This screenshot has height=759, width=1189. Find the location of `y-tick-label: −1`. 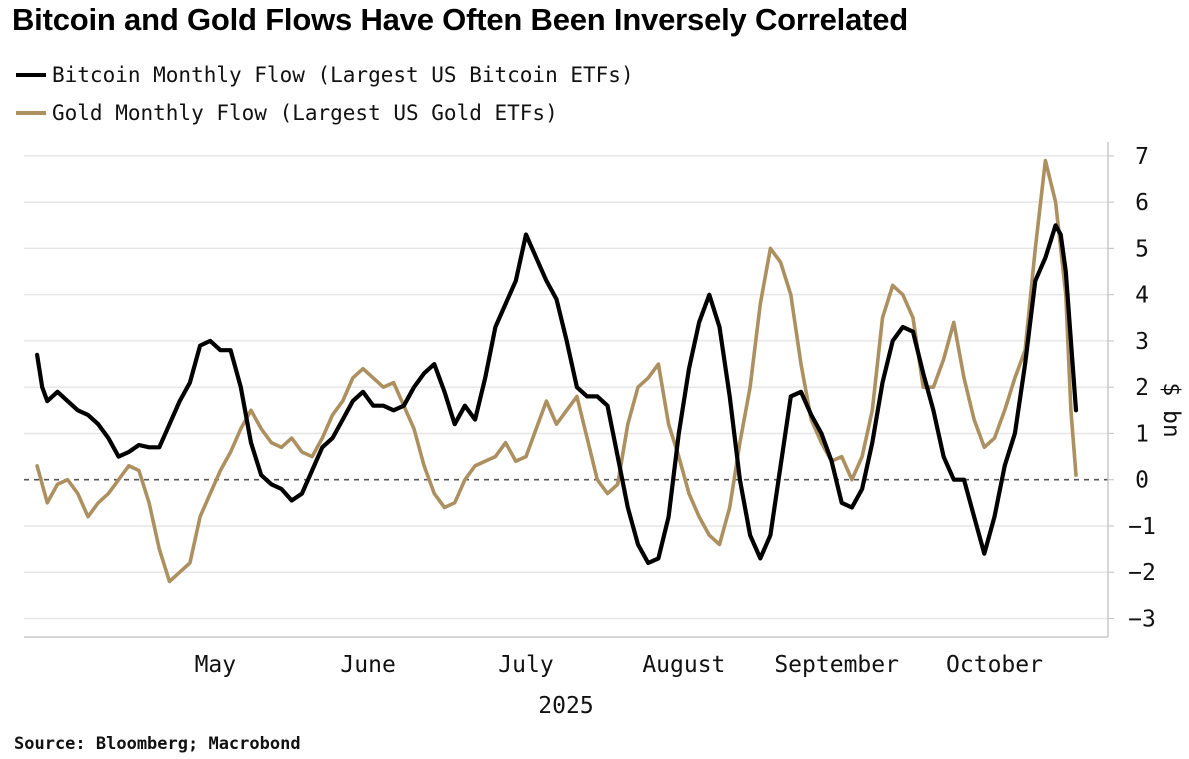

y-tick-label: −1 is located at coordinates (1142, 527).